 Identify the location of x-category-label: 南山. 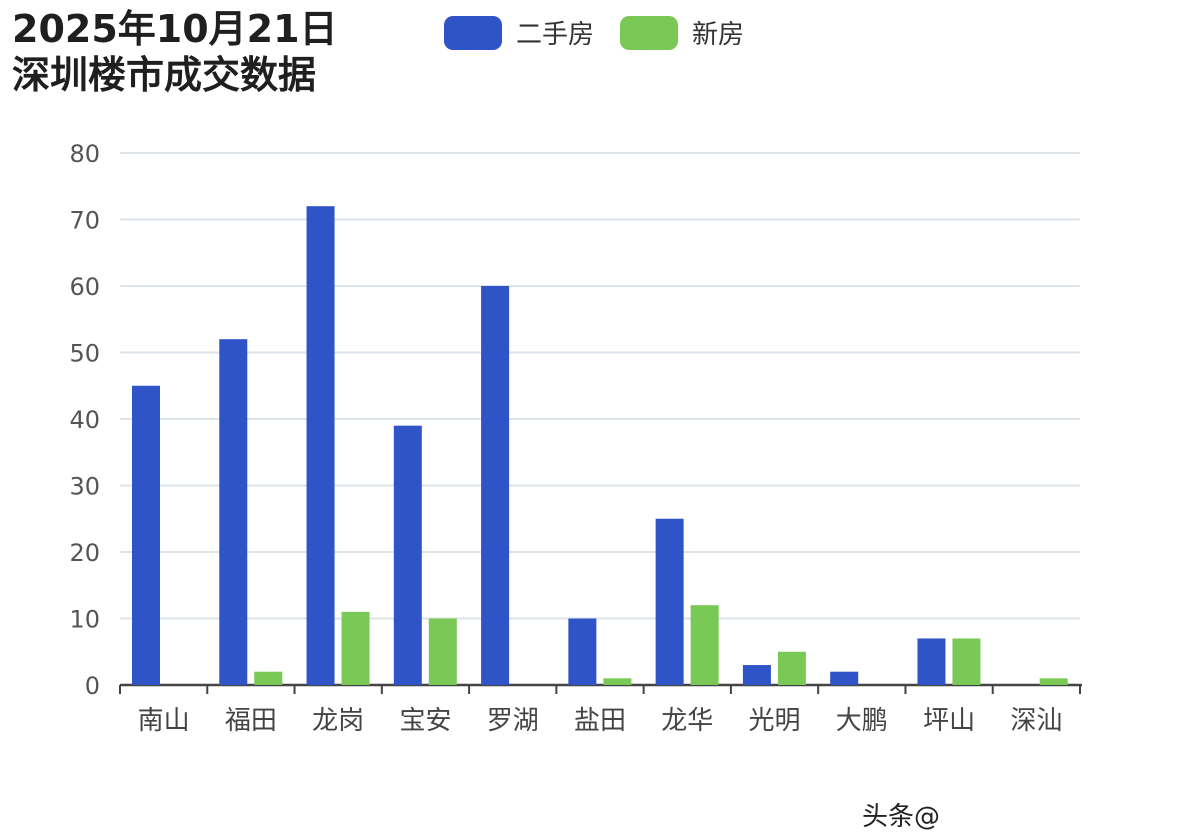
(164, 721).